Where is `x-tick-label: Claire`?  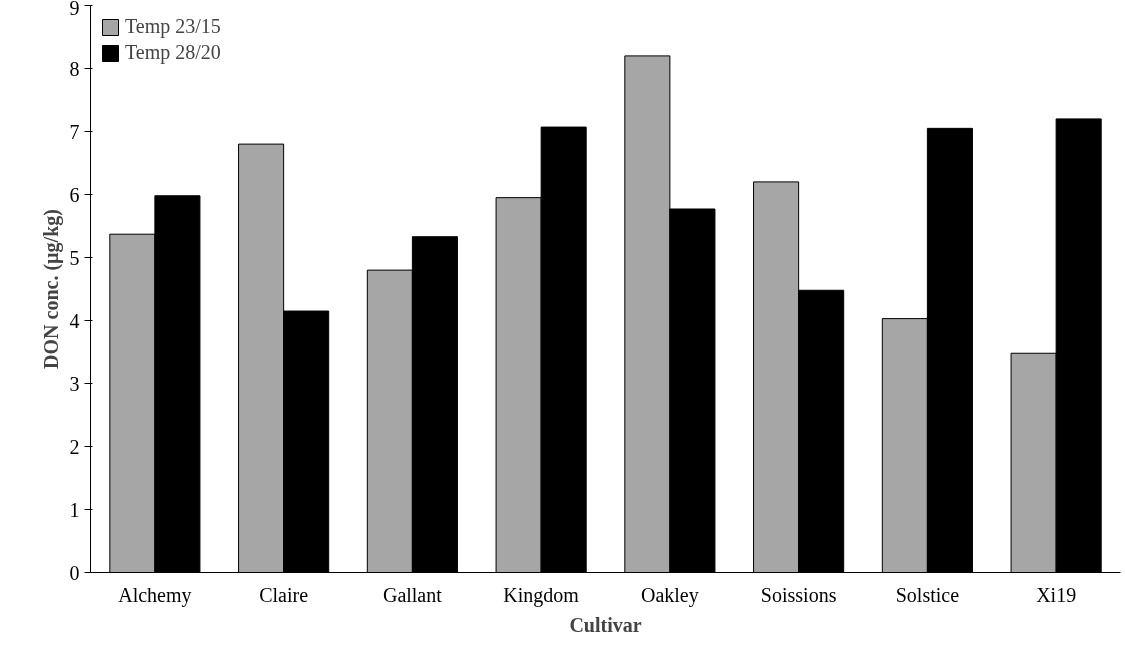 x-tick-label: Claire is located at coordinates (284, 594).